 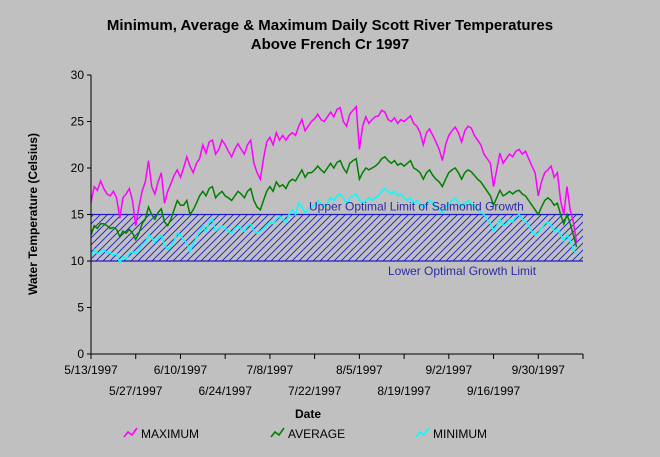 I want to click on x-axis-label: Date, so click(x=308, y=414).